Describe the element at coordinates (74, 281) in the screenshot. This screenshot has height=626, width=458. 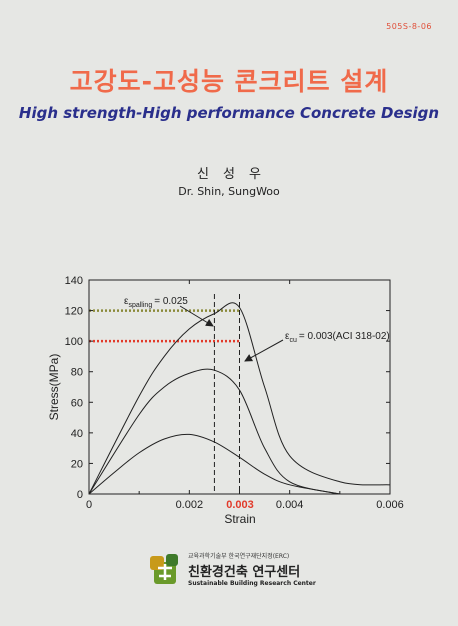
I see `y-tick-label: 140` at that location.